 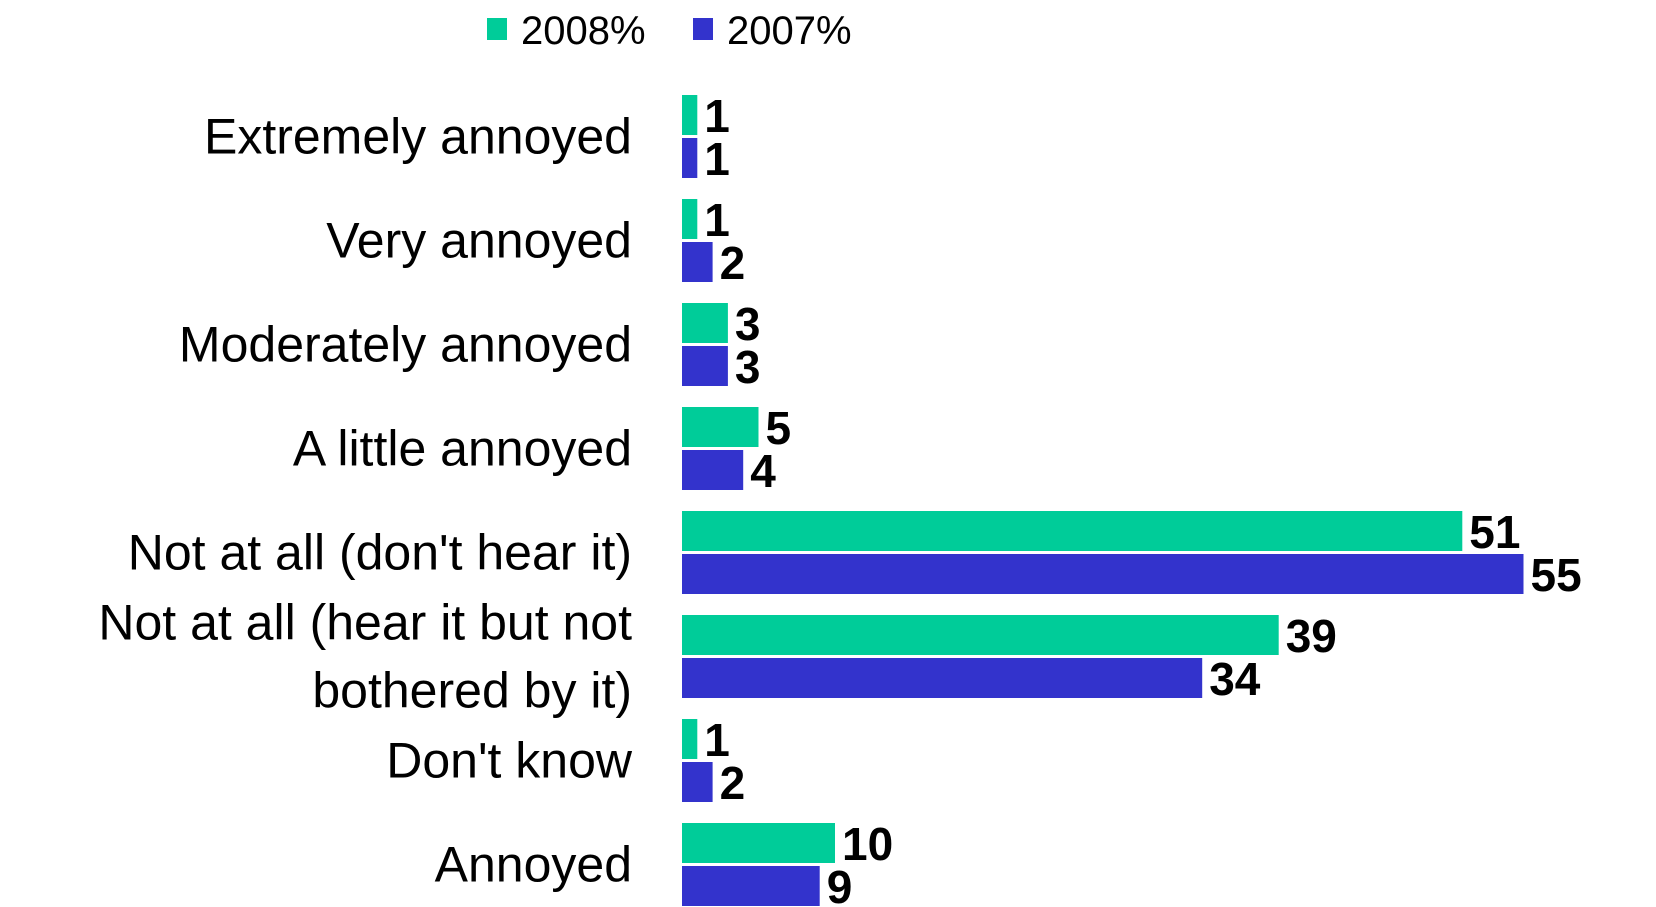 I want to click on category-label-1: Very annoyed, so click(x=479, y=241).